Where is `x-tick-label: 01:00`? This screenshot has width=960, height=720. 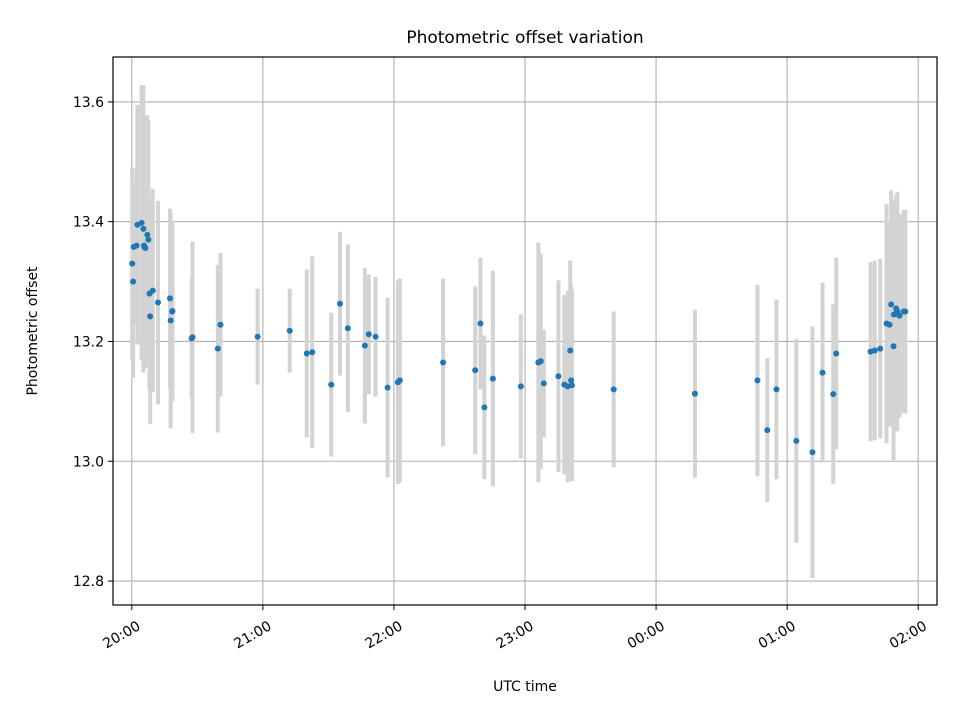 x-tick-label: 01:00 is located at coordinates (777, 635).